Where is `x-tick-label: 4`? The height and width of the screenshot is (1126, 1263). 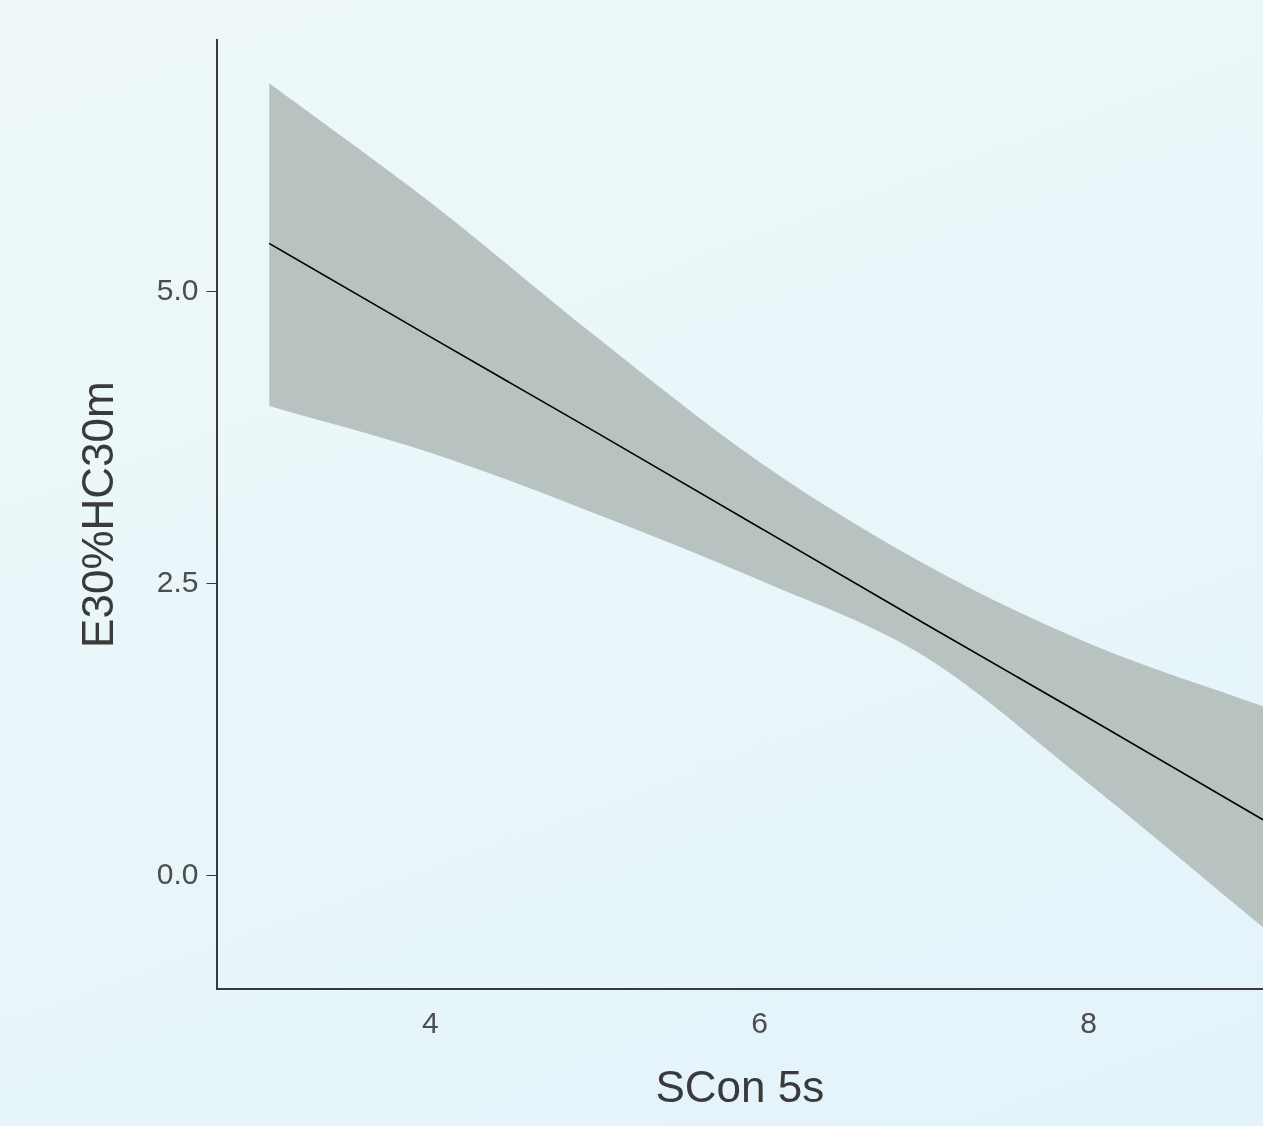
x-tick-label: 4 is located at coordinates (430, 1023).